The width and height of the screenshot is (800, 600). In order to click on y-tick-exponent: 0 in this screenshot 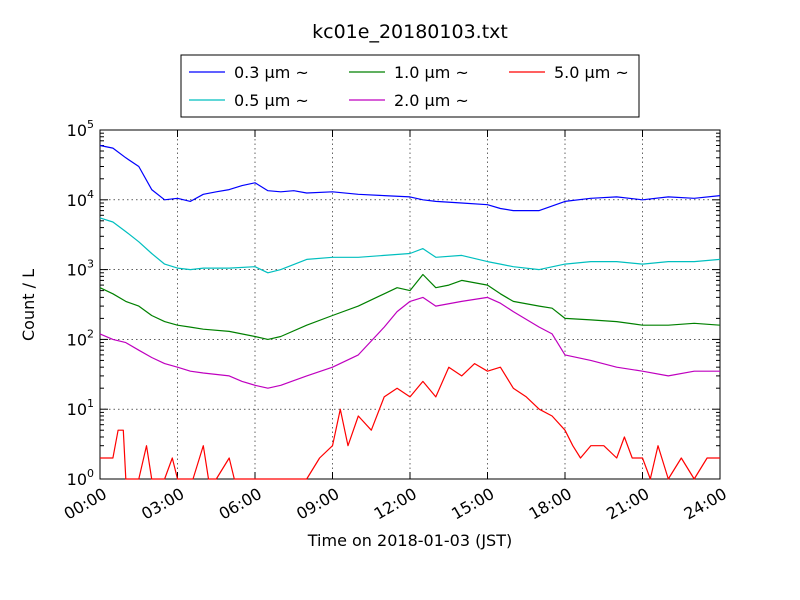, I will do `click(90, 473)`.